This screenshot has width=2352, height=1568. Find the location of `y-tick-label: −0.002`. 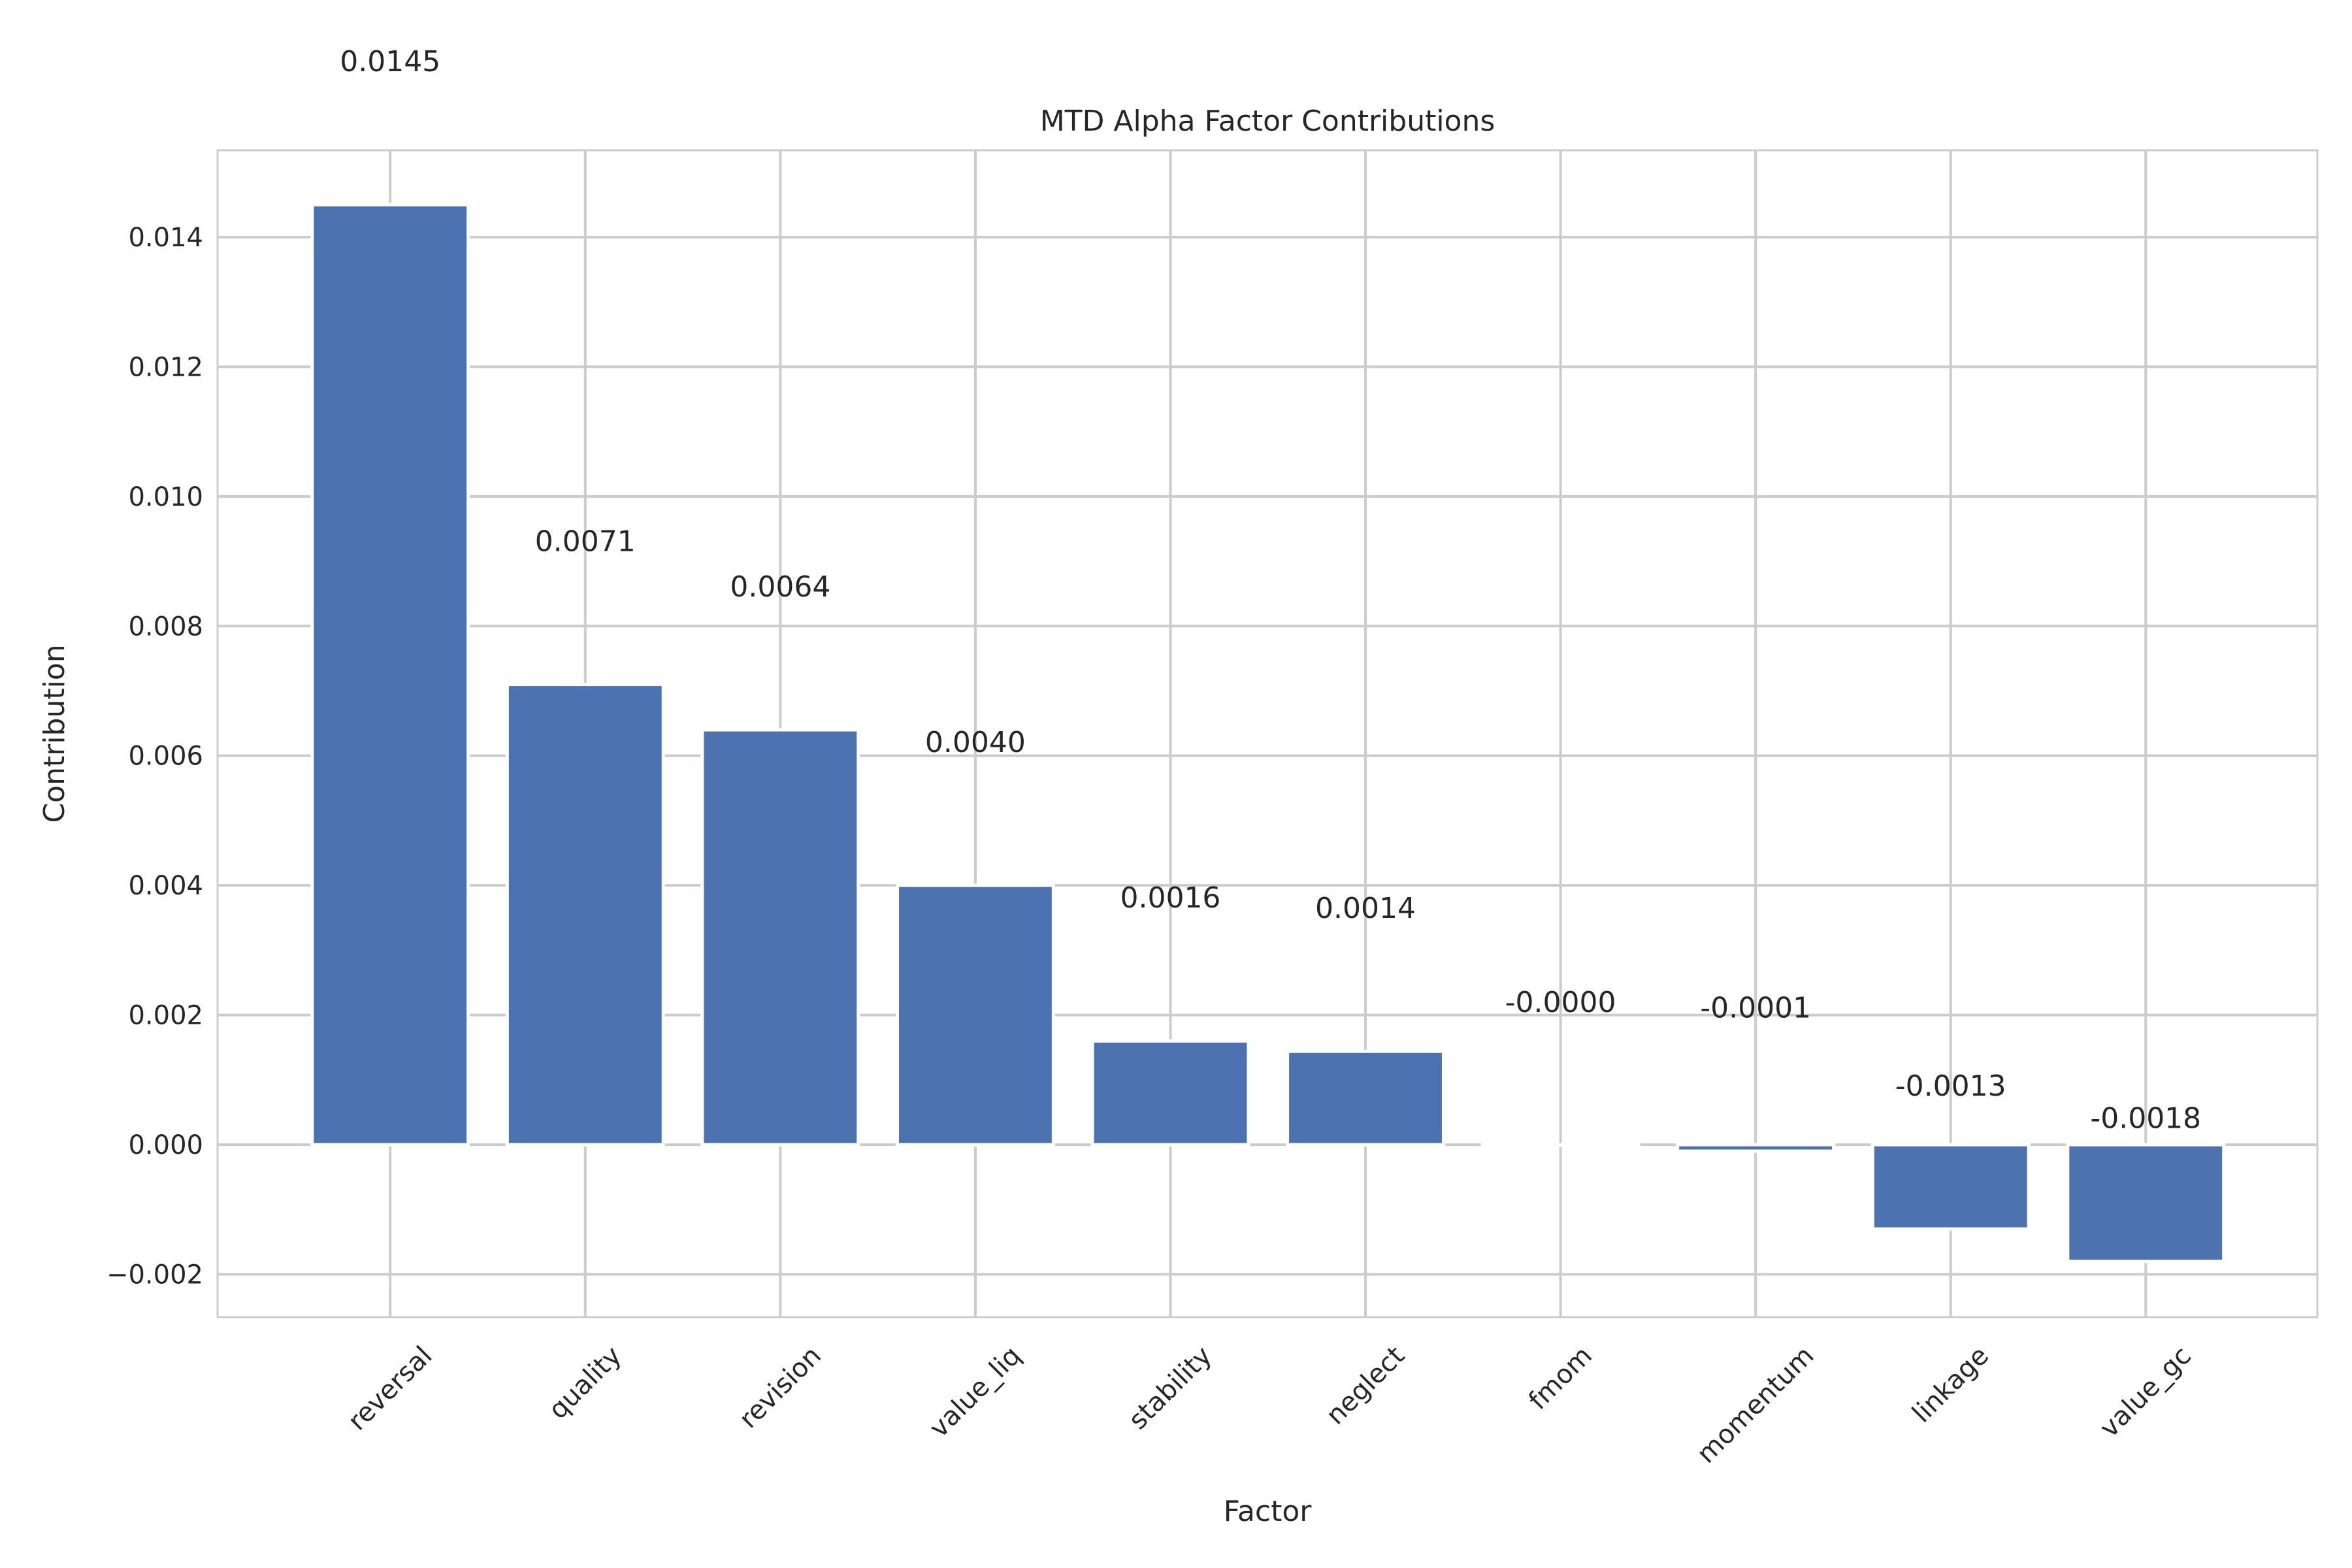

y-tick-label: −0.002 is located at coordinates (154, 1275).